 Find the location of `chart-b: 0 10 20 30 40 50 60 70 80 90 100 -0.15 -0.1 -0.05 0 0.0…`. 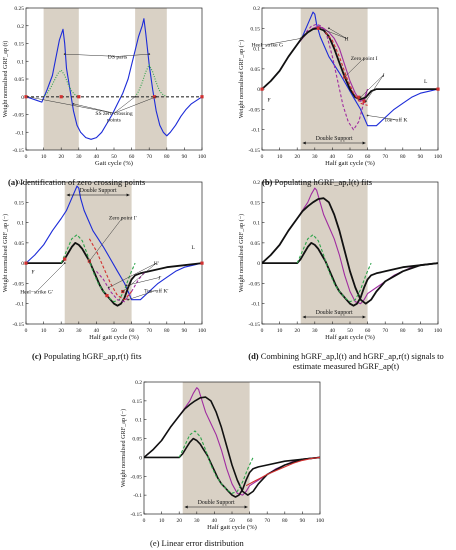

chart-b: 0 10 20 30 40 50 60 70 80 90 100 -0.15 -0.1 -0.05 0 0.0… is located at coordinates (340, 86).